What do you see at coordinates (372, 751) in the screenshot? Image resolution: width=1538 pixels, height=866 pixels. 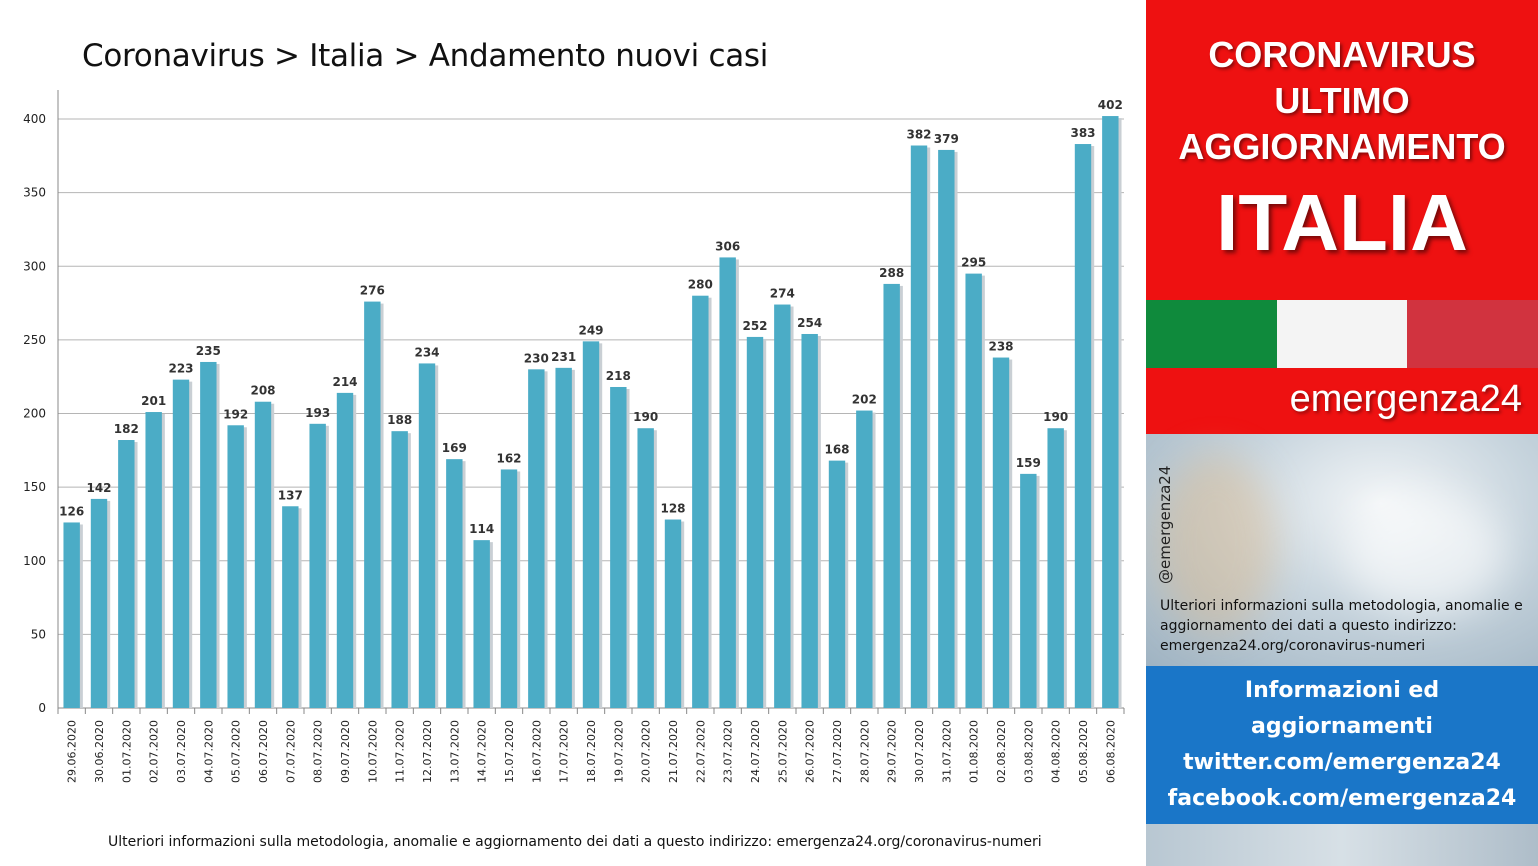 I see `x-tick-label: 10.07.2020` at bounding box center [372, 751].